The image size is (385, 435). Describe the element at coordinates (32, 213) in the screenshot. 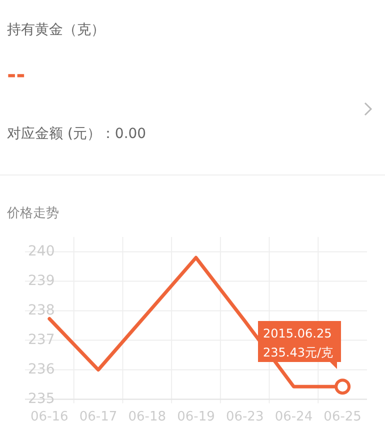

I see `chart-title: 价格走势` at that location.